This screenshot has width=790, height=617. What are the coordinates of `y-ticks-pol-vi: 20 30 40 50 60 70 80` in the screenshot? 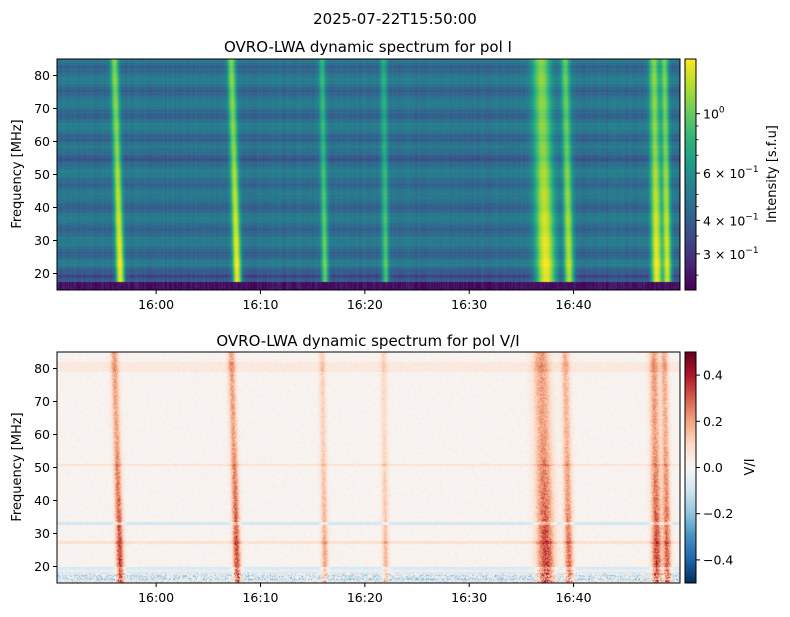 It's located at (45, 467).